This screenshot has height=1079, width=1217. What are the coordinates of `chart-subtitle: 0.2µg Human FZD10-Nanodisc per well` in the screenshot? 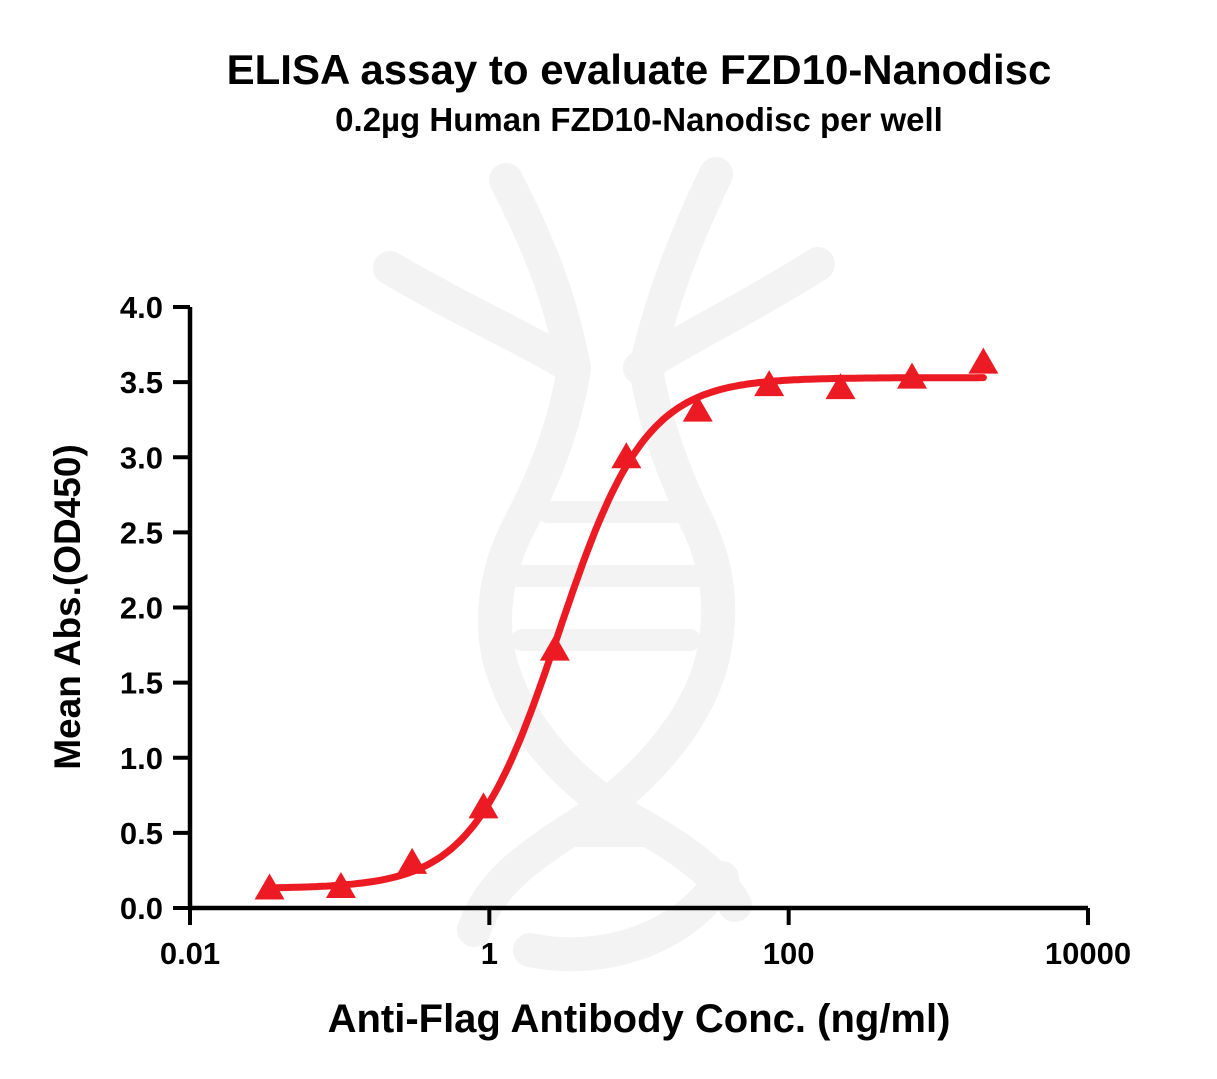 It's located at (639, 119).